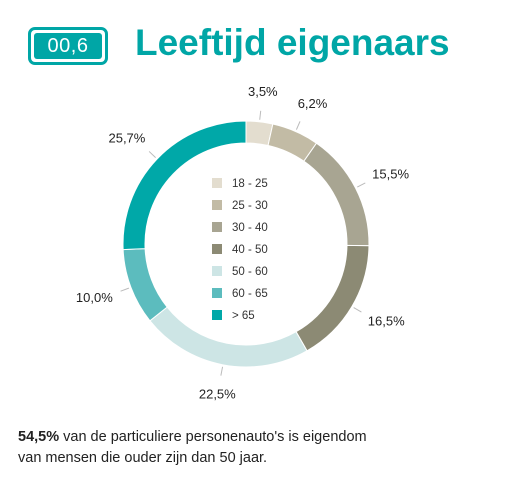  What do you see at coordinates (243, 316) in the screenshot?
I see `legend-label: > 65` at bounding box center [243, 316].